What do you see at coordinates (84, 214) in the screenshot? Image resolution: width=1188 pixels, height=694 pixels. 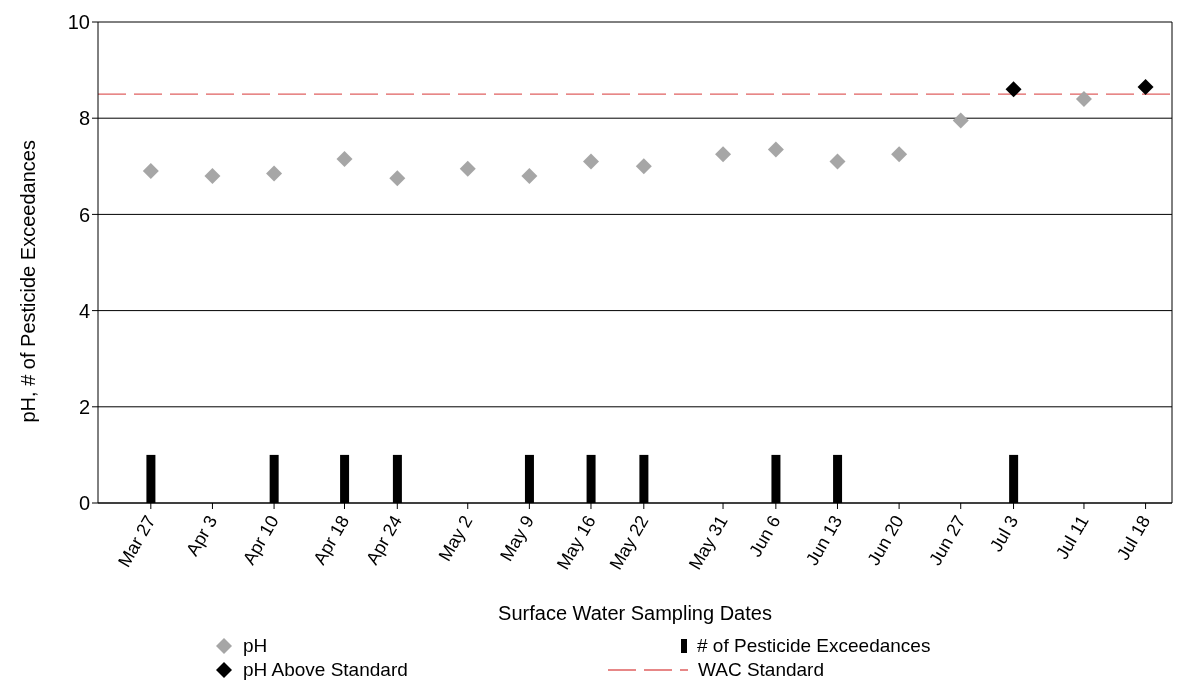 I see `y-tick-label: 6` at bounding box center [84, 214].